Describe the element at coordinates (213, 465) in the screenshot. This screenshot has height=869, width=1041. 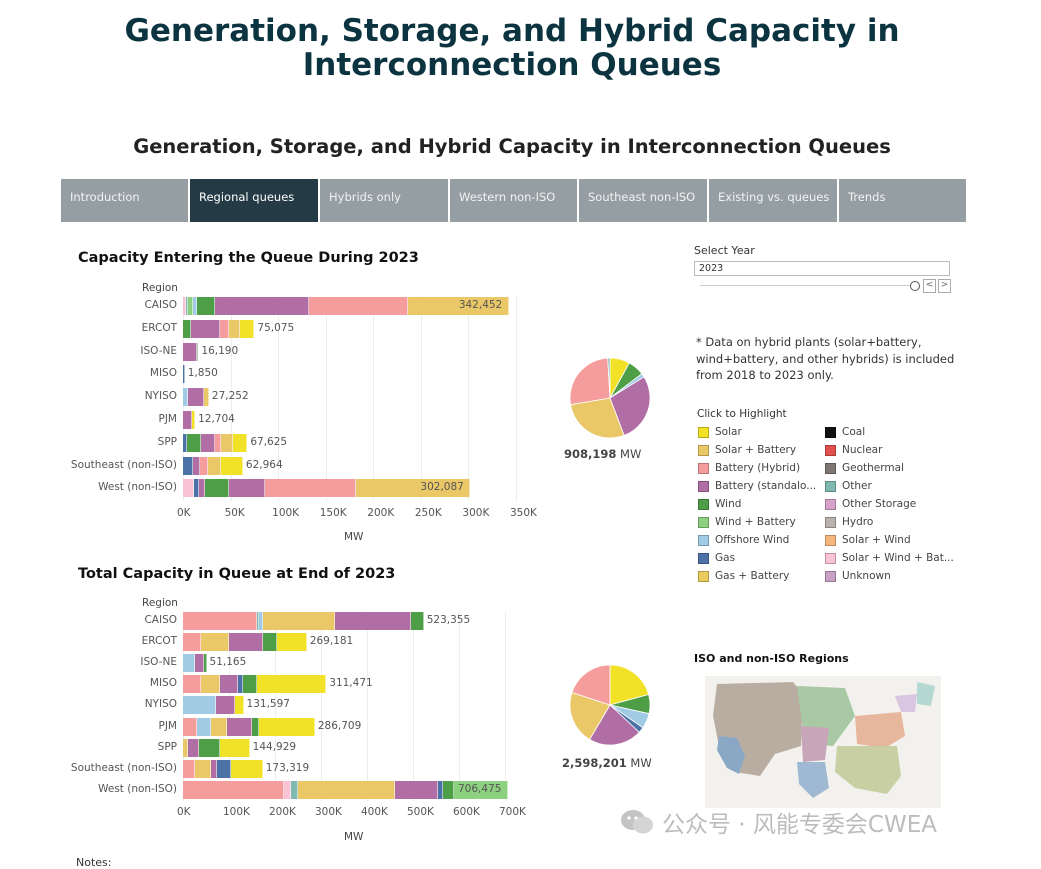
I see `chart1-bar-southeast-non-iso` at that location.